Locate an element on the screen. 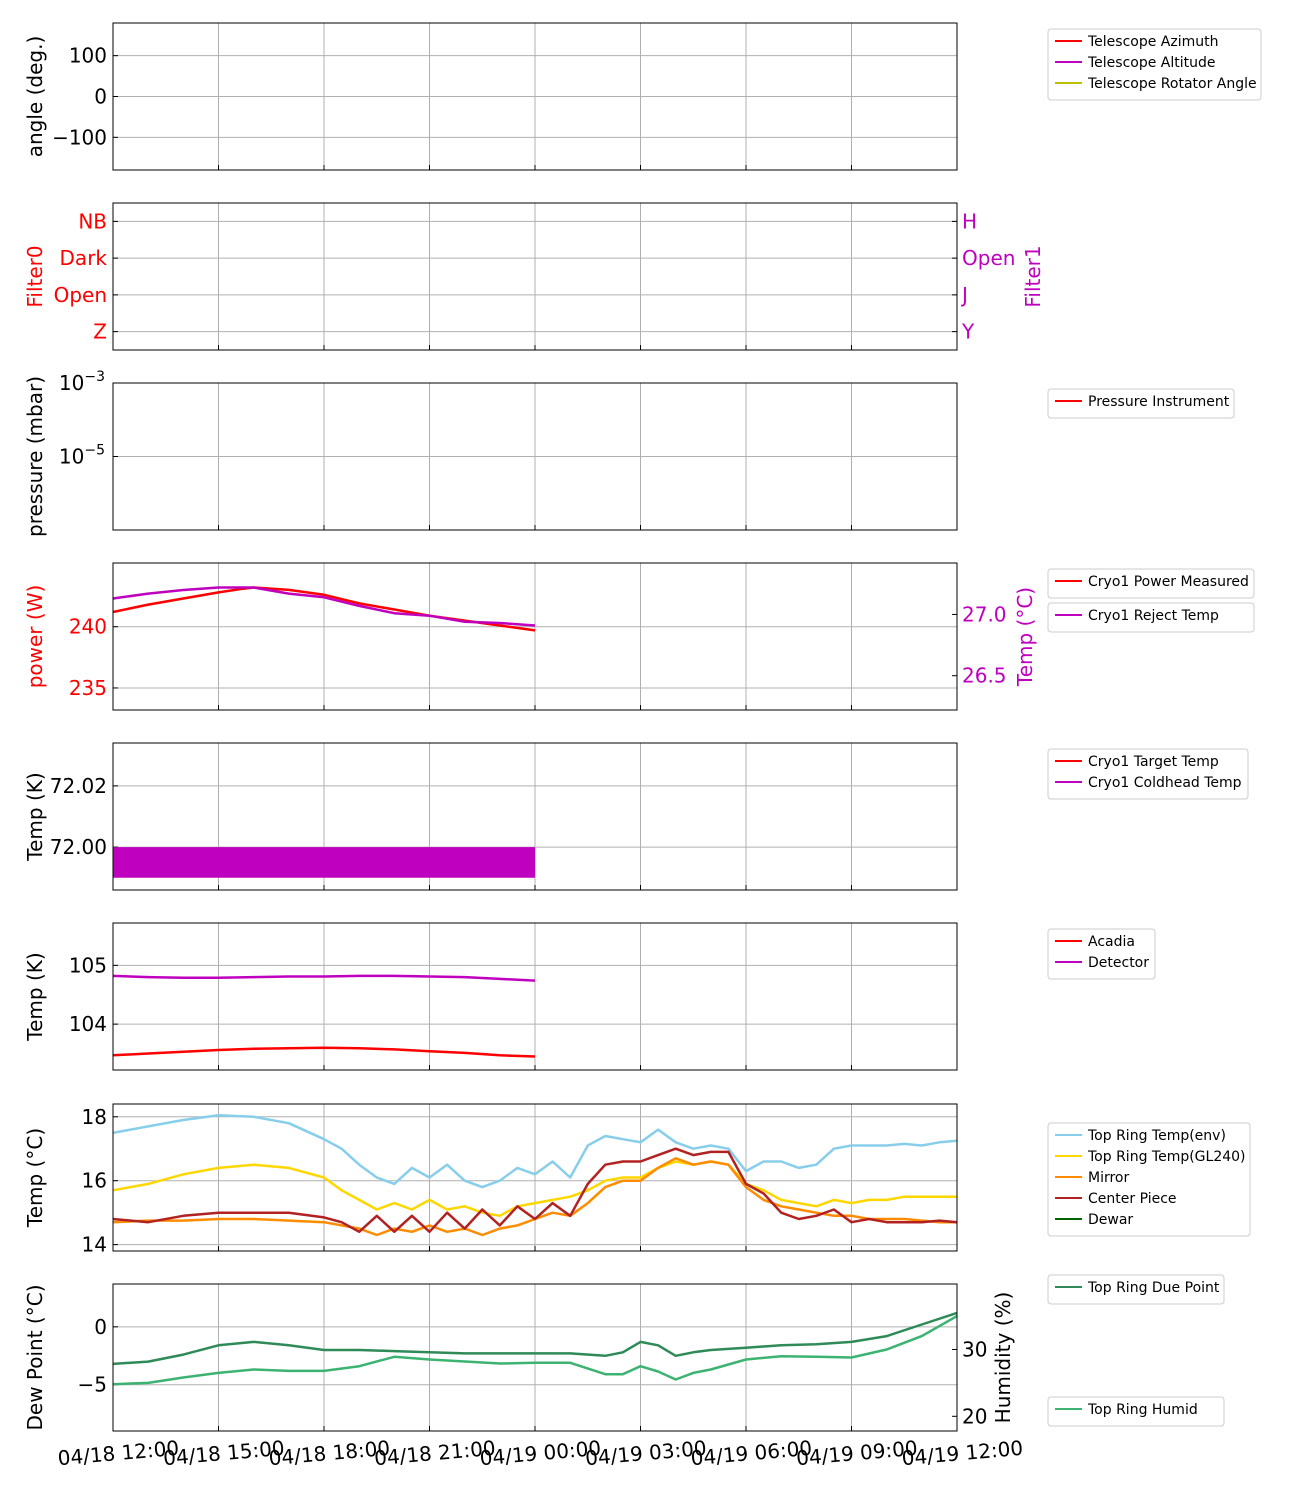 This screenshot has height=1500, width=1300. panel-acadia: 105 104 Temp (K) Acadia Detector is located at coordinates (589, 996).